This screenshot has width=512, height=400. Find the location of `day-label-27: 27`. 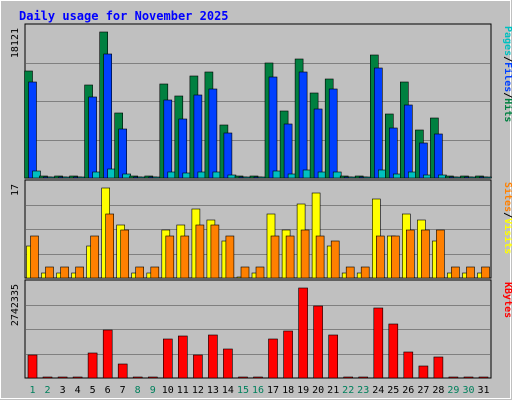

day-label-27: 27 is located at coordinates (423, 390).